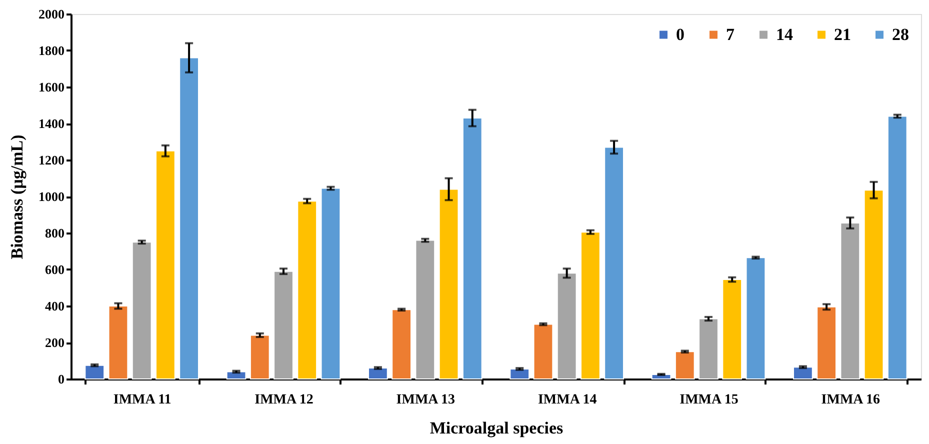 The image size is (929, 444). Describe the element at coordinates (54, 342) in the screenshot. I see `y-tick-label: 200` at that location.